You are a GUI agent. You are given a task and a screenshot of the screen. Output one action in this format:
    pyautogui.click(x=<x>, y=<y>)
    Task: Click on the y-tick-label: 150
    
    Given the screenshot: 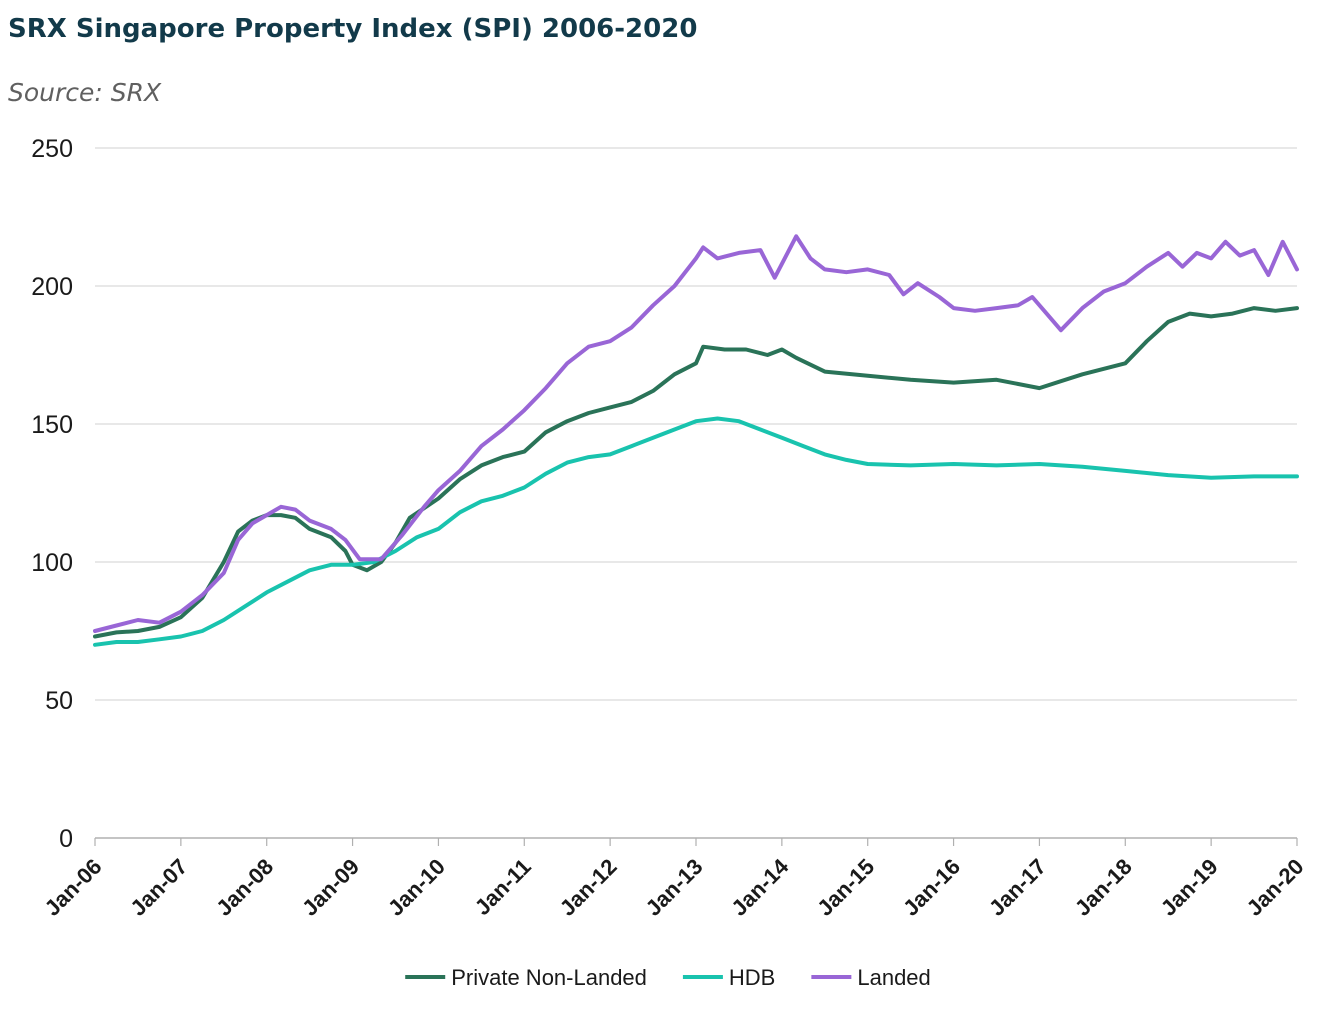 What is the action you would take?
    pyautogui.click(x=52, y=425)
    